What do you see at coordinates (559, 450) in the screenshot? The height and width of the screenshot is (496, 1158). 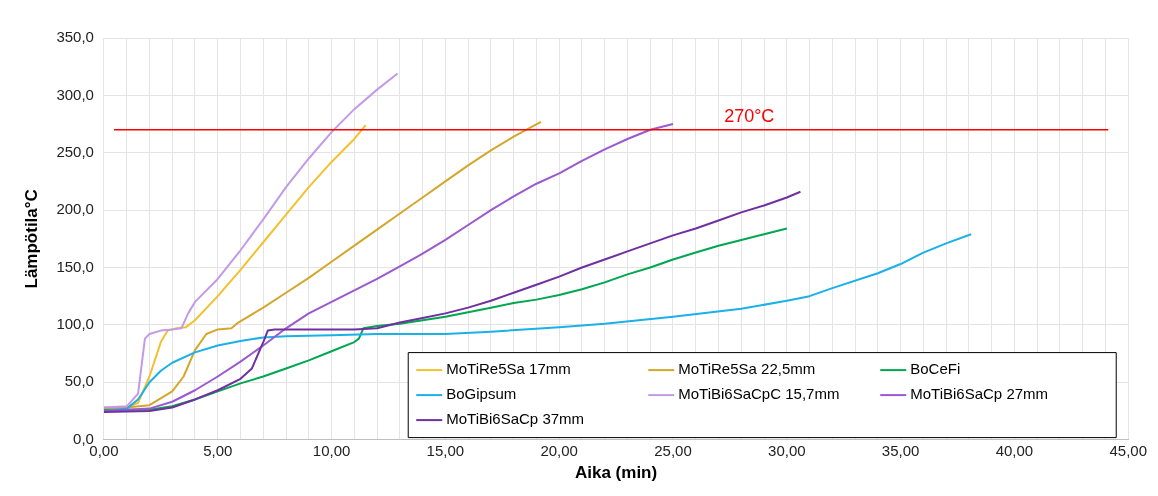 I see `x-tick-label: 20,00` at bounding box center [559, 450].